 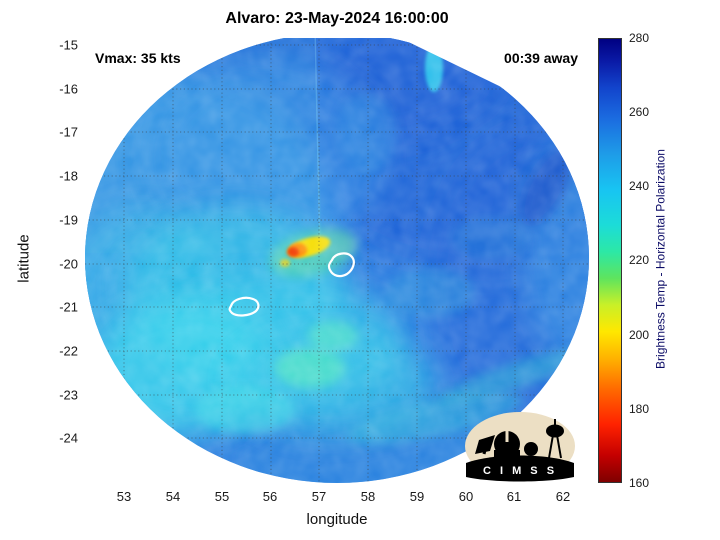 What do you see at coordinates (520, 445) in the screenshot?
I see `cimss-logo: C I M S S` at bounding box center [520, 445].